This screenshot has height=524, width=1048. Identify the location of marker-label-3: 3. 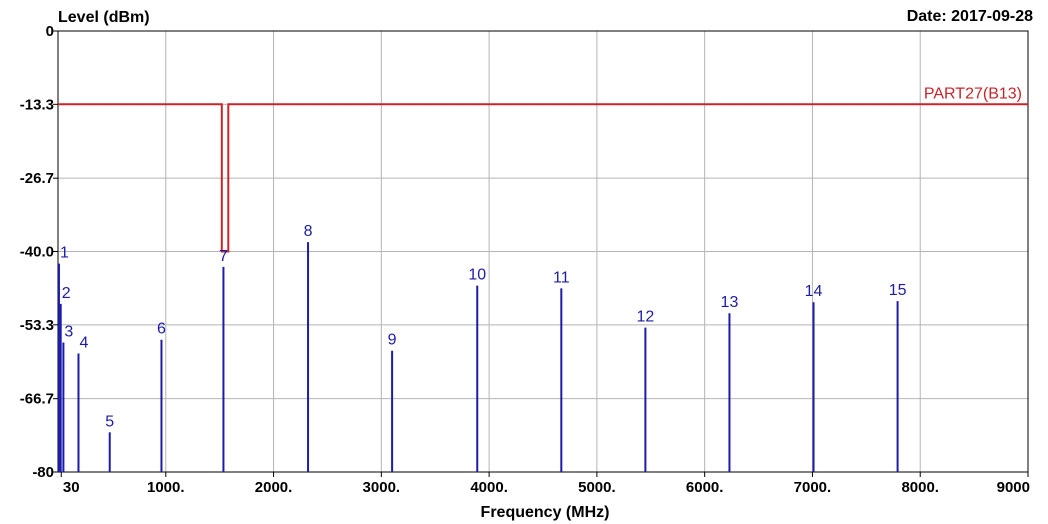
(68, 331).